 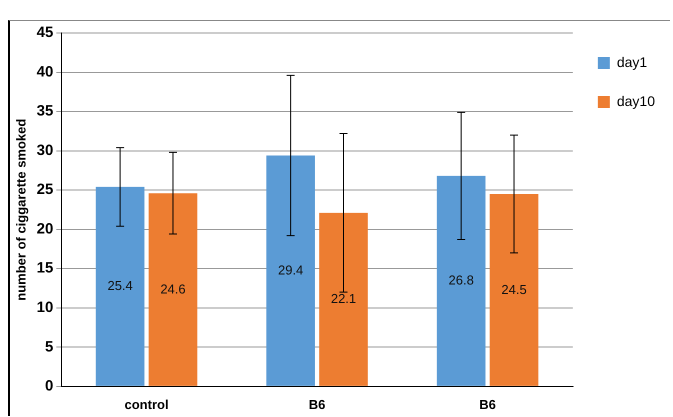 I want to click on y-tick-label: 5, so click(x=49, y=347).